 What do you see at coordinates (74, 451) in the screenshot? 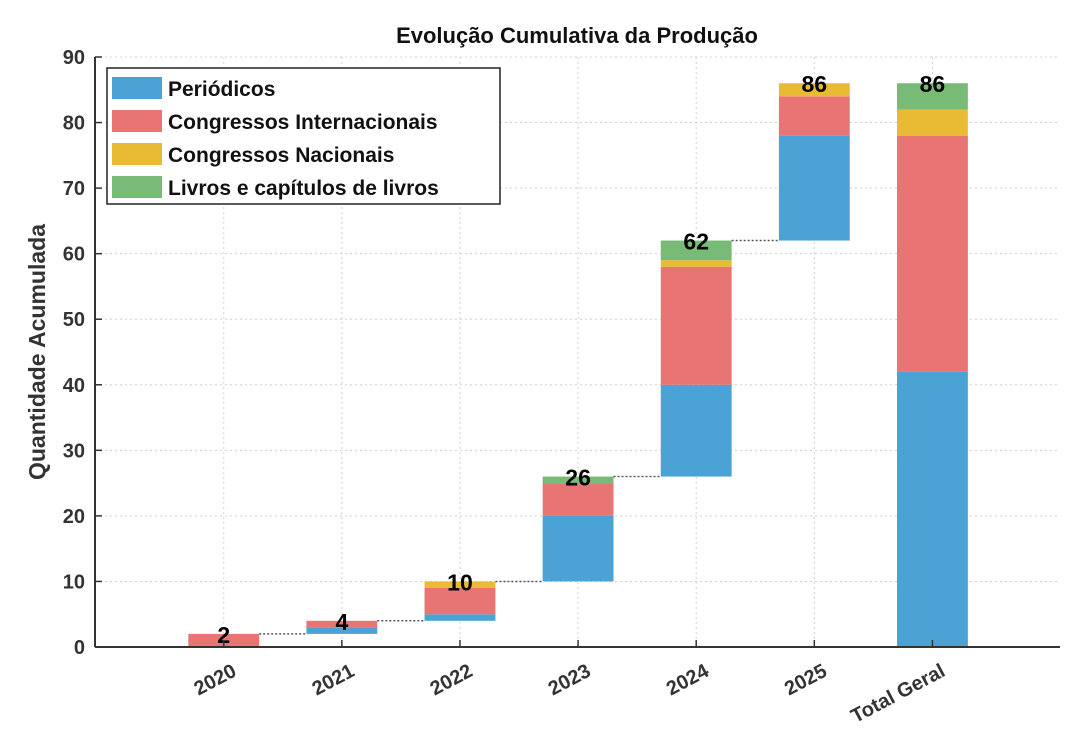
I see `y-tick-label: 30` at bounding box center [74, 451].